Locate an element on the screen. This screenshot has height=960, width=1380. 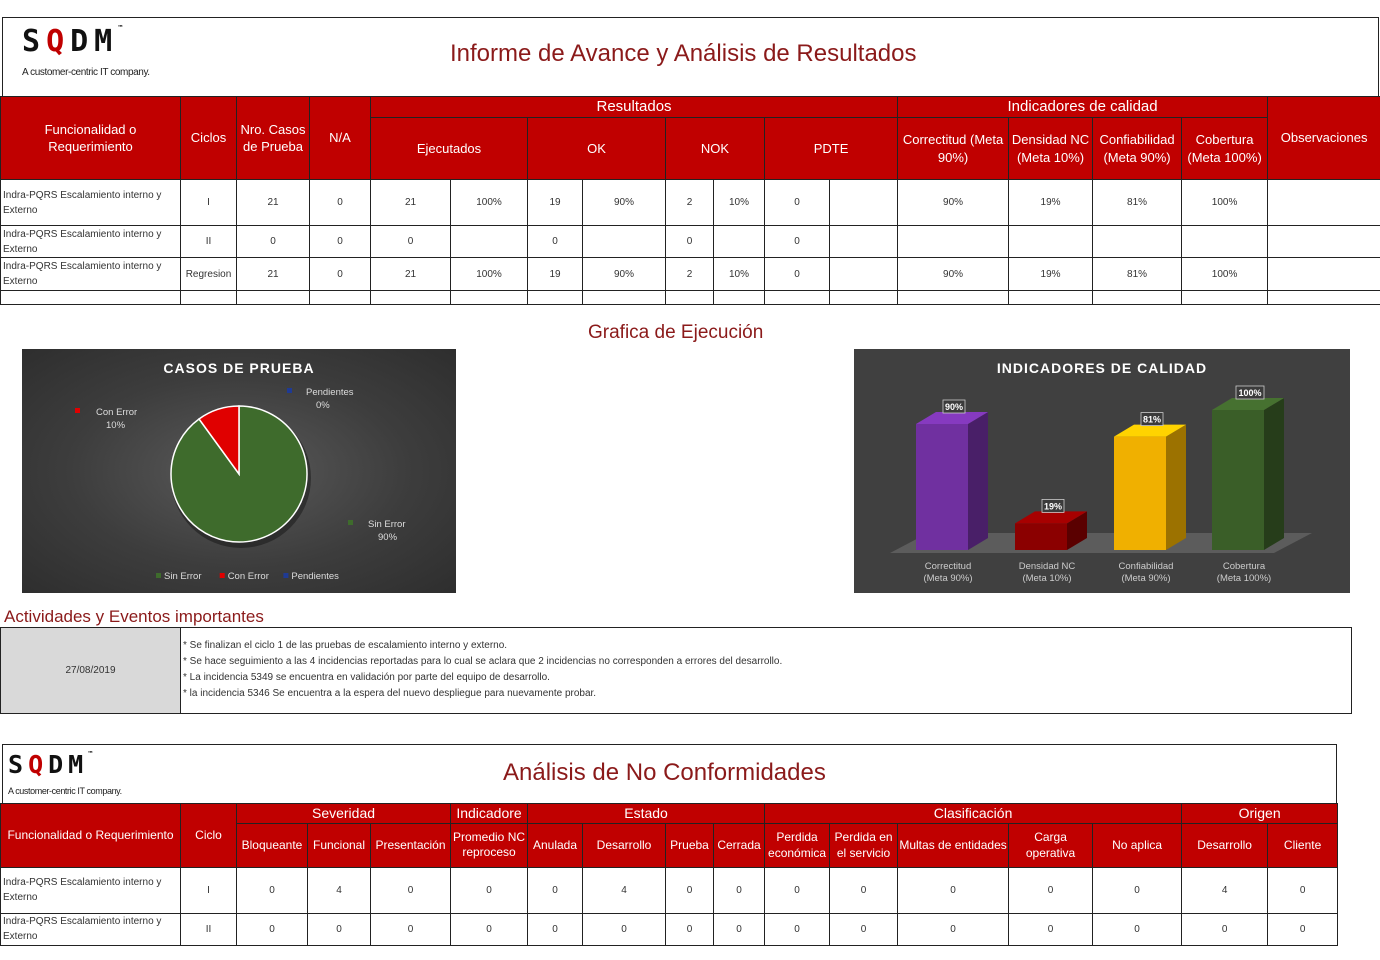
cell-ejecutados-pct: 100% is located at coordinates (489, 274).